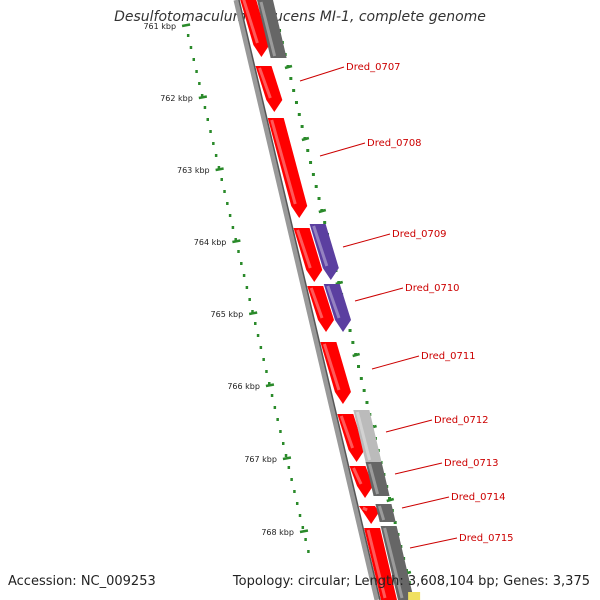 This screenshot has height=600, width=600. Describe the element at coordinates (243, 386) in the screenshot. I see `tick-label: 766 kbp` at that location.